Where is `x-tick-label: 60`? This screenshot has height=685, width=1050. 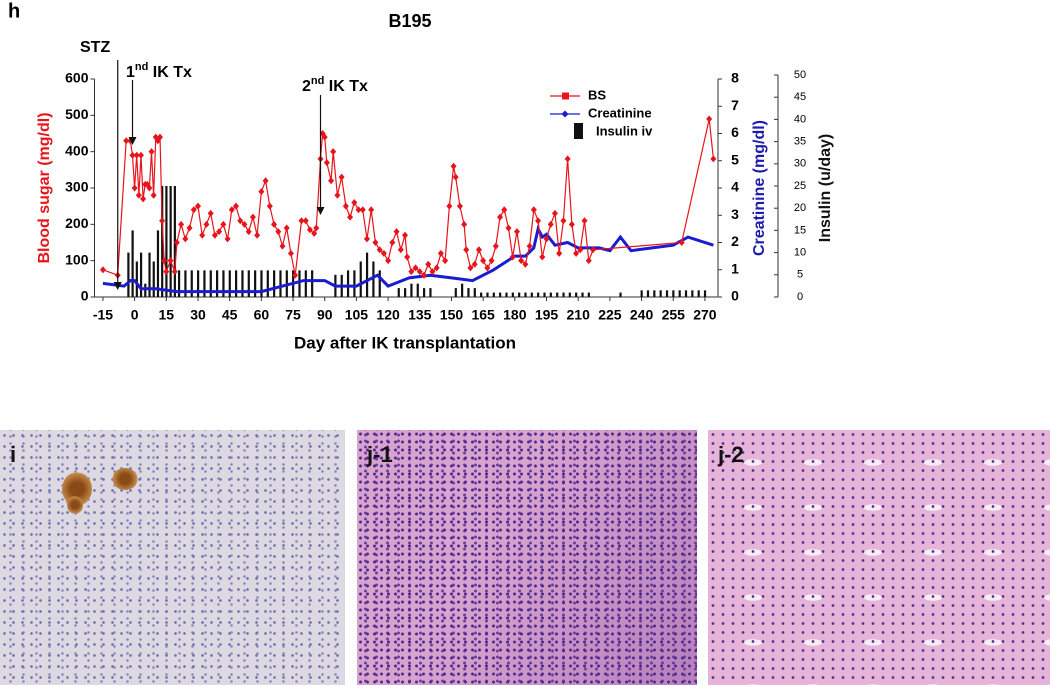 x-tick-label: 60 is located at coordinates (262, 315).